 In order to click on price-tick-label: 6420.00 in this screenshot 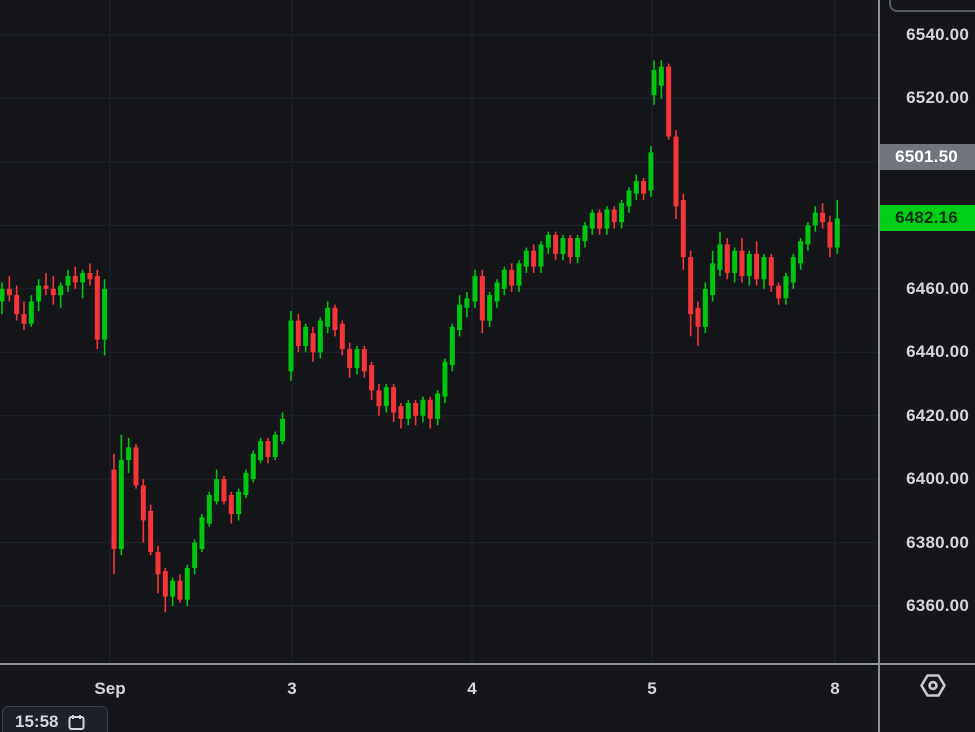, I will do `click(937, 415)`.